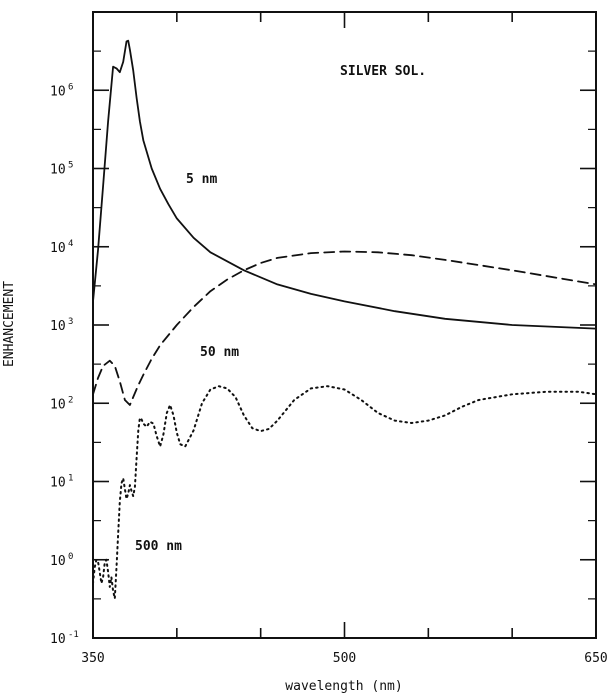  I want to click on annotation-500nm: 500 nm, so click(158, 546).